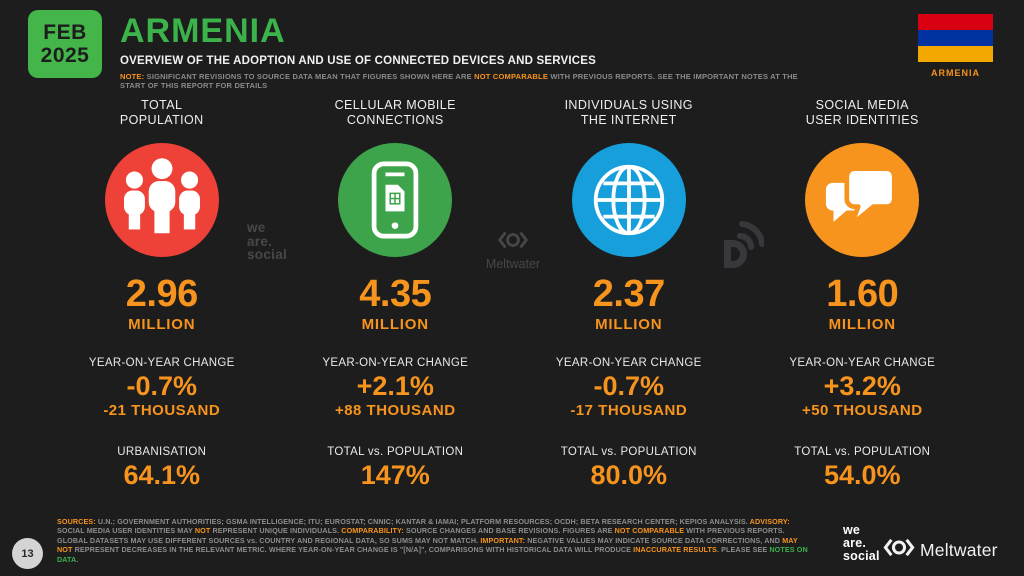  I want to click on stat-value: 4.35, so click(395, 294).